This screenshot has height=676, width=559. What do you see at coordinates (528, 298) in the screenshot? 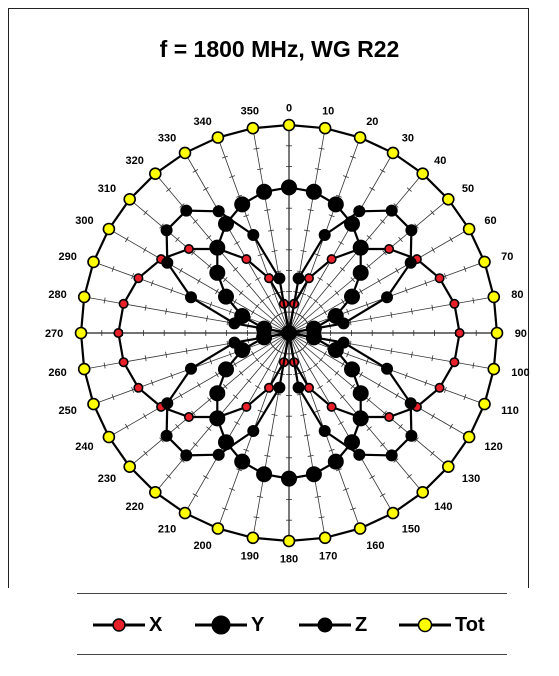
I see `frame-right-edge` at bounding box center [528, 298].